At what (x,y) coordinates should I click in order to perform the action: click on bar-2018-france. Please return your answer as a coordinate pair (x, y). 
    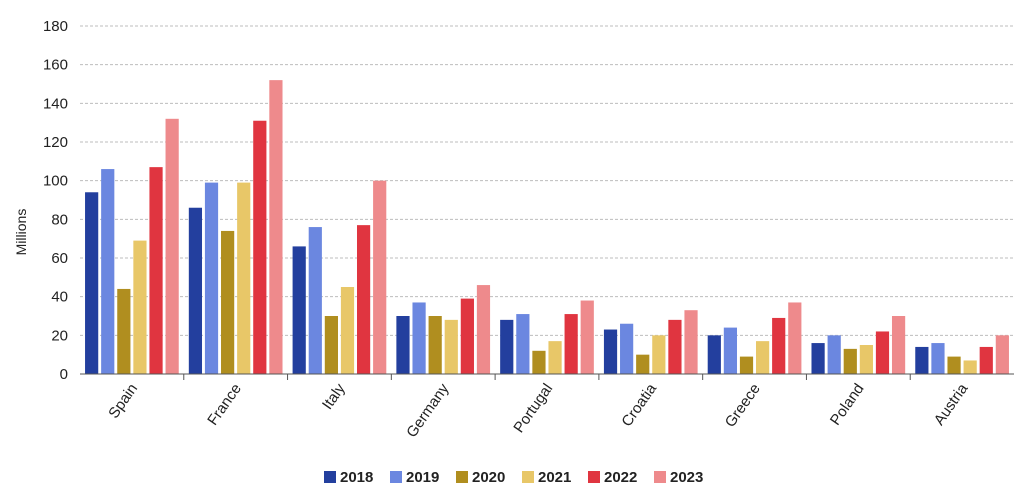
    Looking at the image, I should click on (195, 290).